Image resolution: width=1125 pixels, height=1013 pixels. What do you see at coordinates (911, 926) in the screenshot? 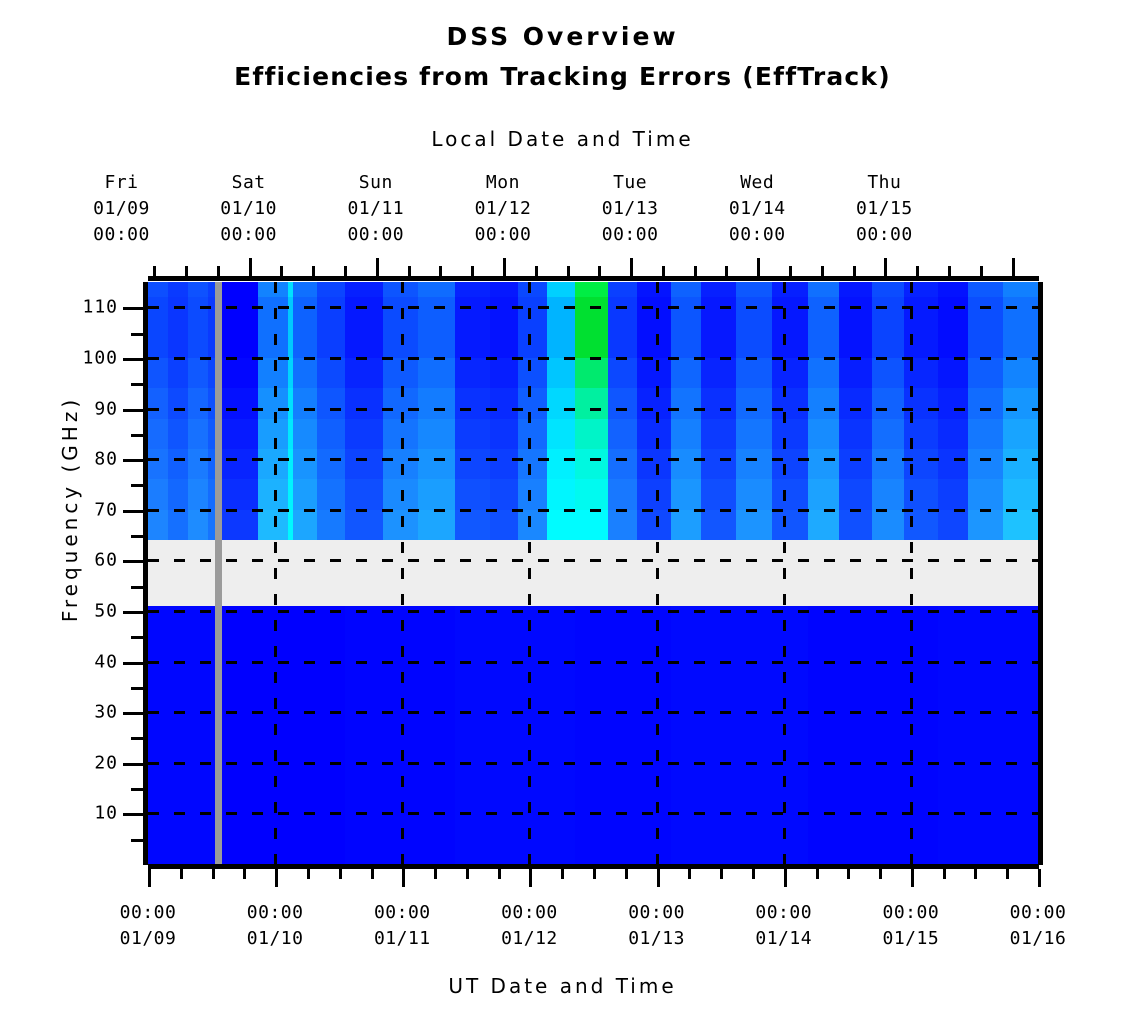
I see `bottom-tick-label: 00:00 01/15` at bounding box center [911, 926].